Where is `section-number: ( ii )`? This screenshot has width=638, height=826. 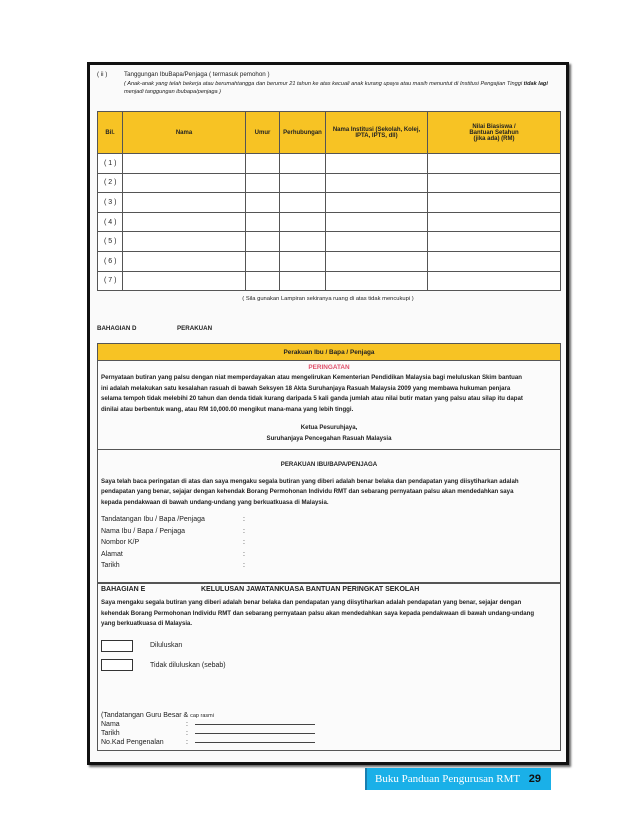 section-number: ( ii ) is located at coordinates (102, 74).